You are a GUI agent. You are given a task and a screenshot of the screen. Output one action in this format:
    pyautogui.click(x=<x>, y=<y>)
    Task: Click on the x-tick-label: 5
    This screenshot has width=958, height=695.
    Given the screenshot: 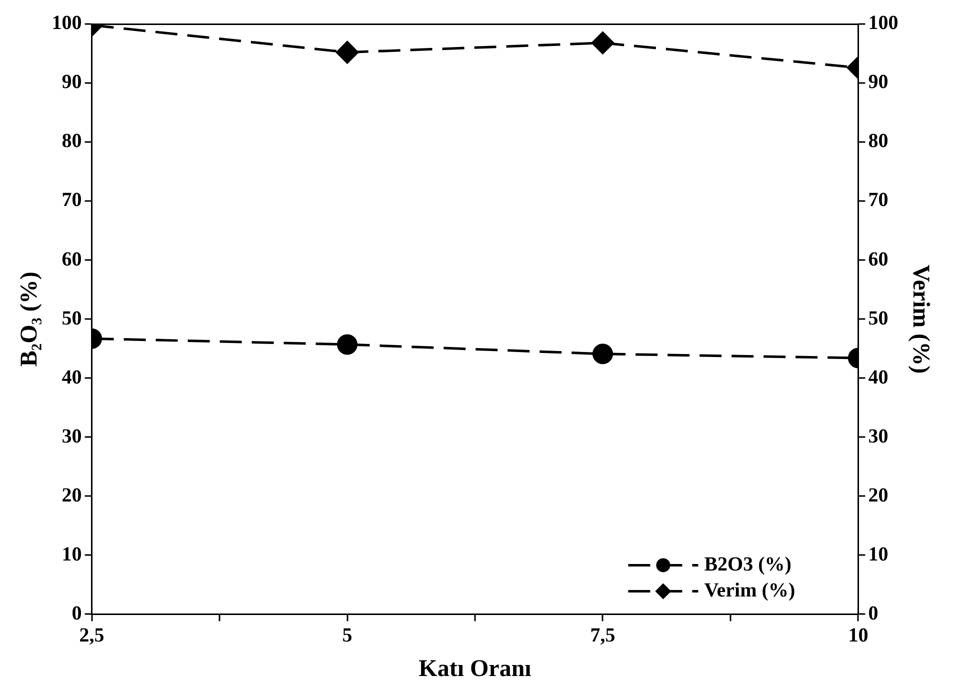 What is the action you would take?
    pyautogui.click(x=347, y=635)
    